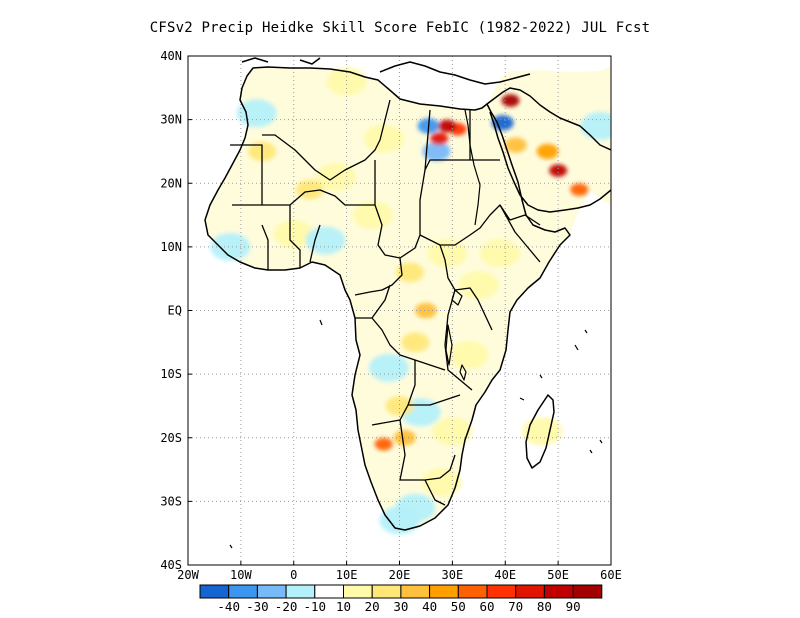 The image size is (800, 618). Describe the element at coordinates (315, 606) in the screenshot. I see `colorbar-label: -10` at that location.